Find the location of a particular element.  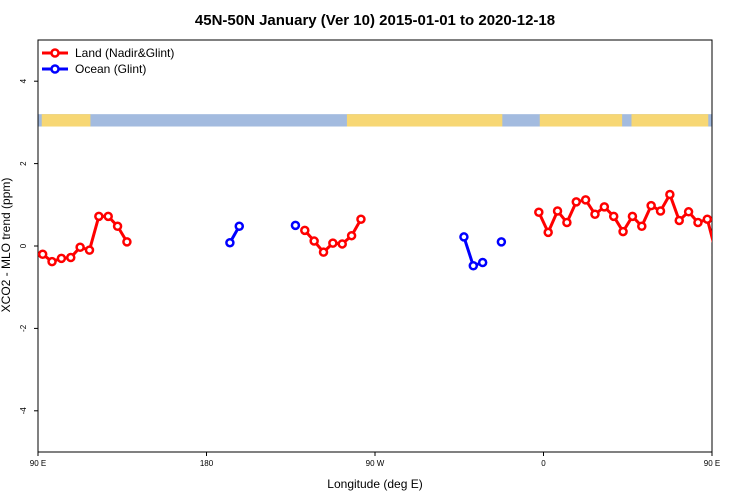

series-ocean is located at coordinates (366, 245).